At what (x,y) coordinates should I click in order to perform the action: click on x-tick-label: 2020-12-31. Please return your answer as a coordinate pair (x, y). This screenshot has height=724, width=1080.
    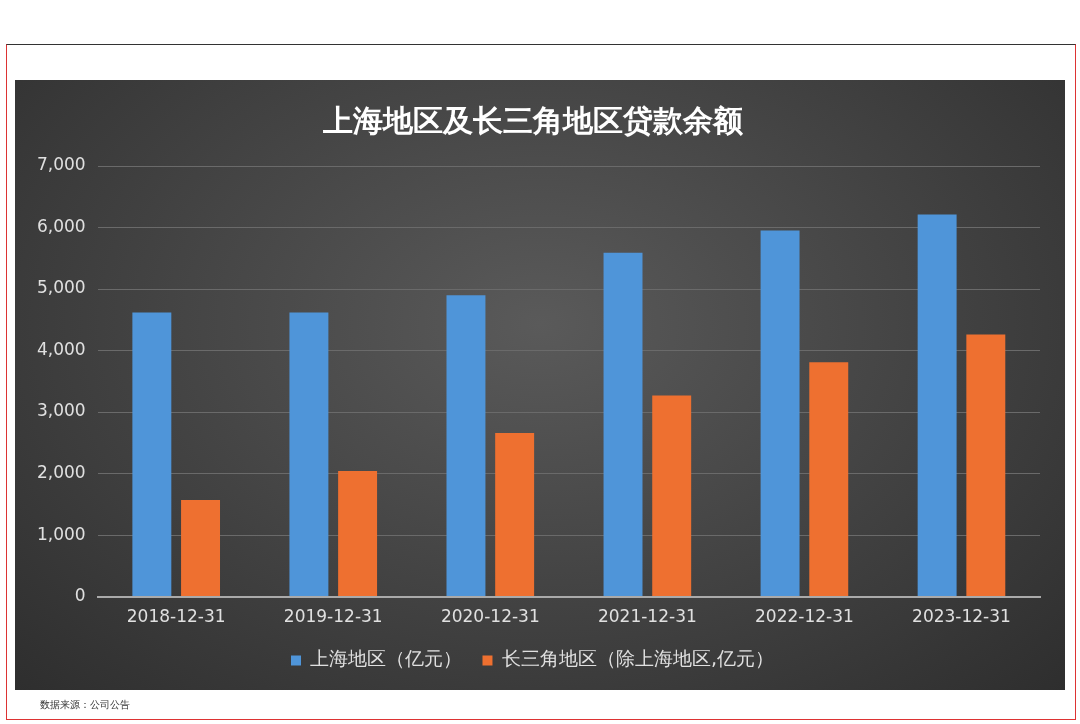
    Looking at the image, I should click on (490, 616).